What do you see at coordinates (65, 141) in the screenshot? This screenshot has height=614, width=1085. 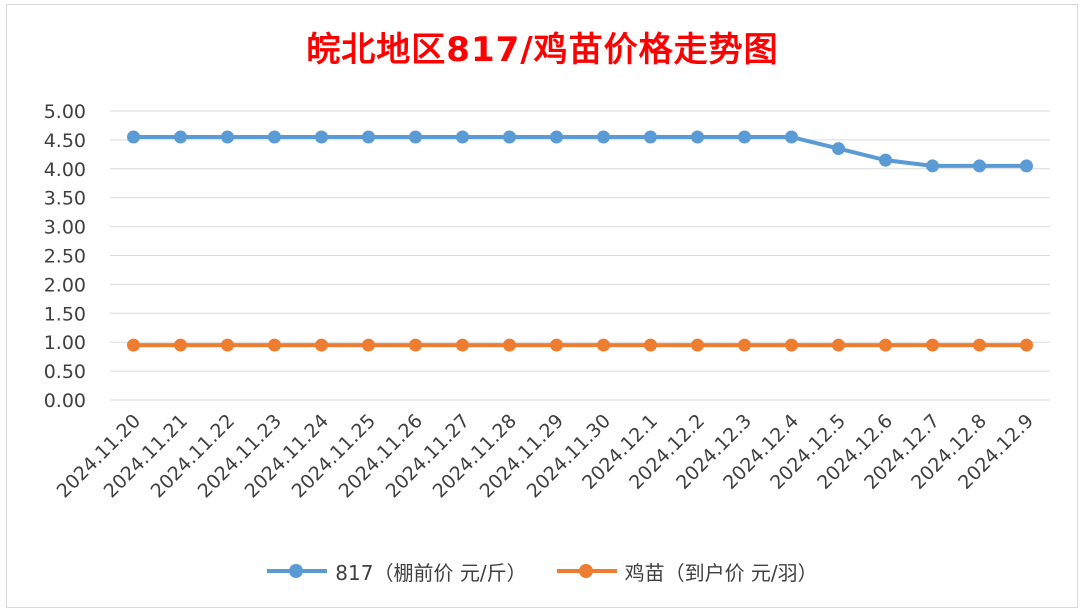 I see `y-tick-label-9: 4.50` at bounding box center [65, 141].